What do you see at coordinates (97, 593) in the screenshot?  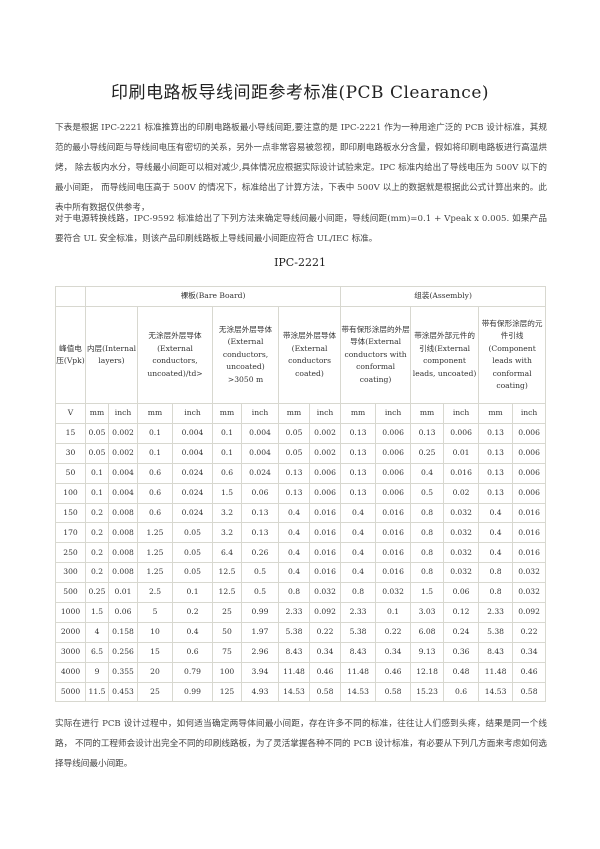 I see `value-cell: 0.25` at bounding box center [97, 593].